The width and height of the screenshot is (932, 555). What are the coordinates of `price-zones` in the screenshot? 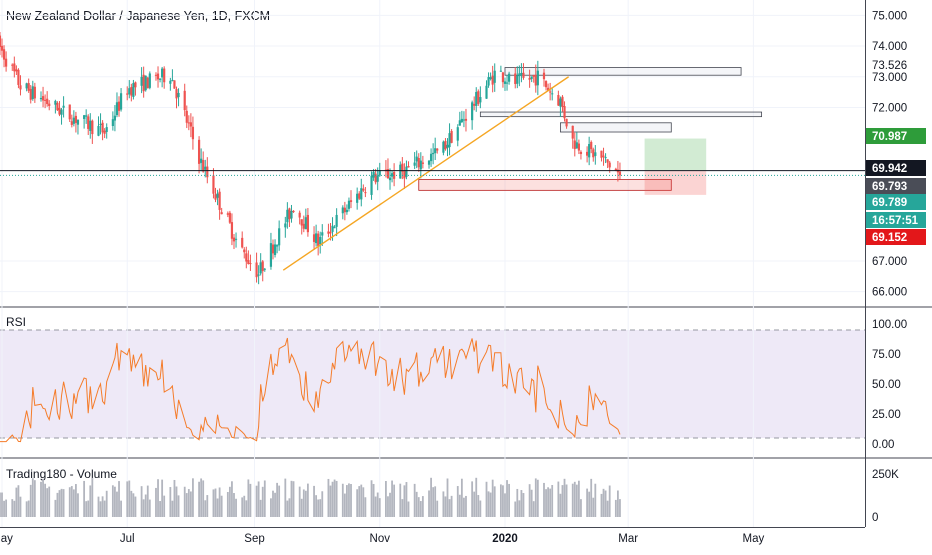 It's located at (590, 129).